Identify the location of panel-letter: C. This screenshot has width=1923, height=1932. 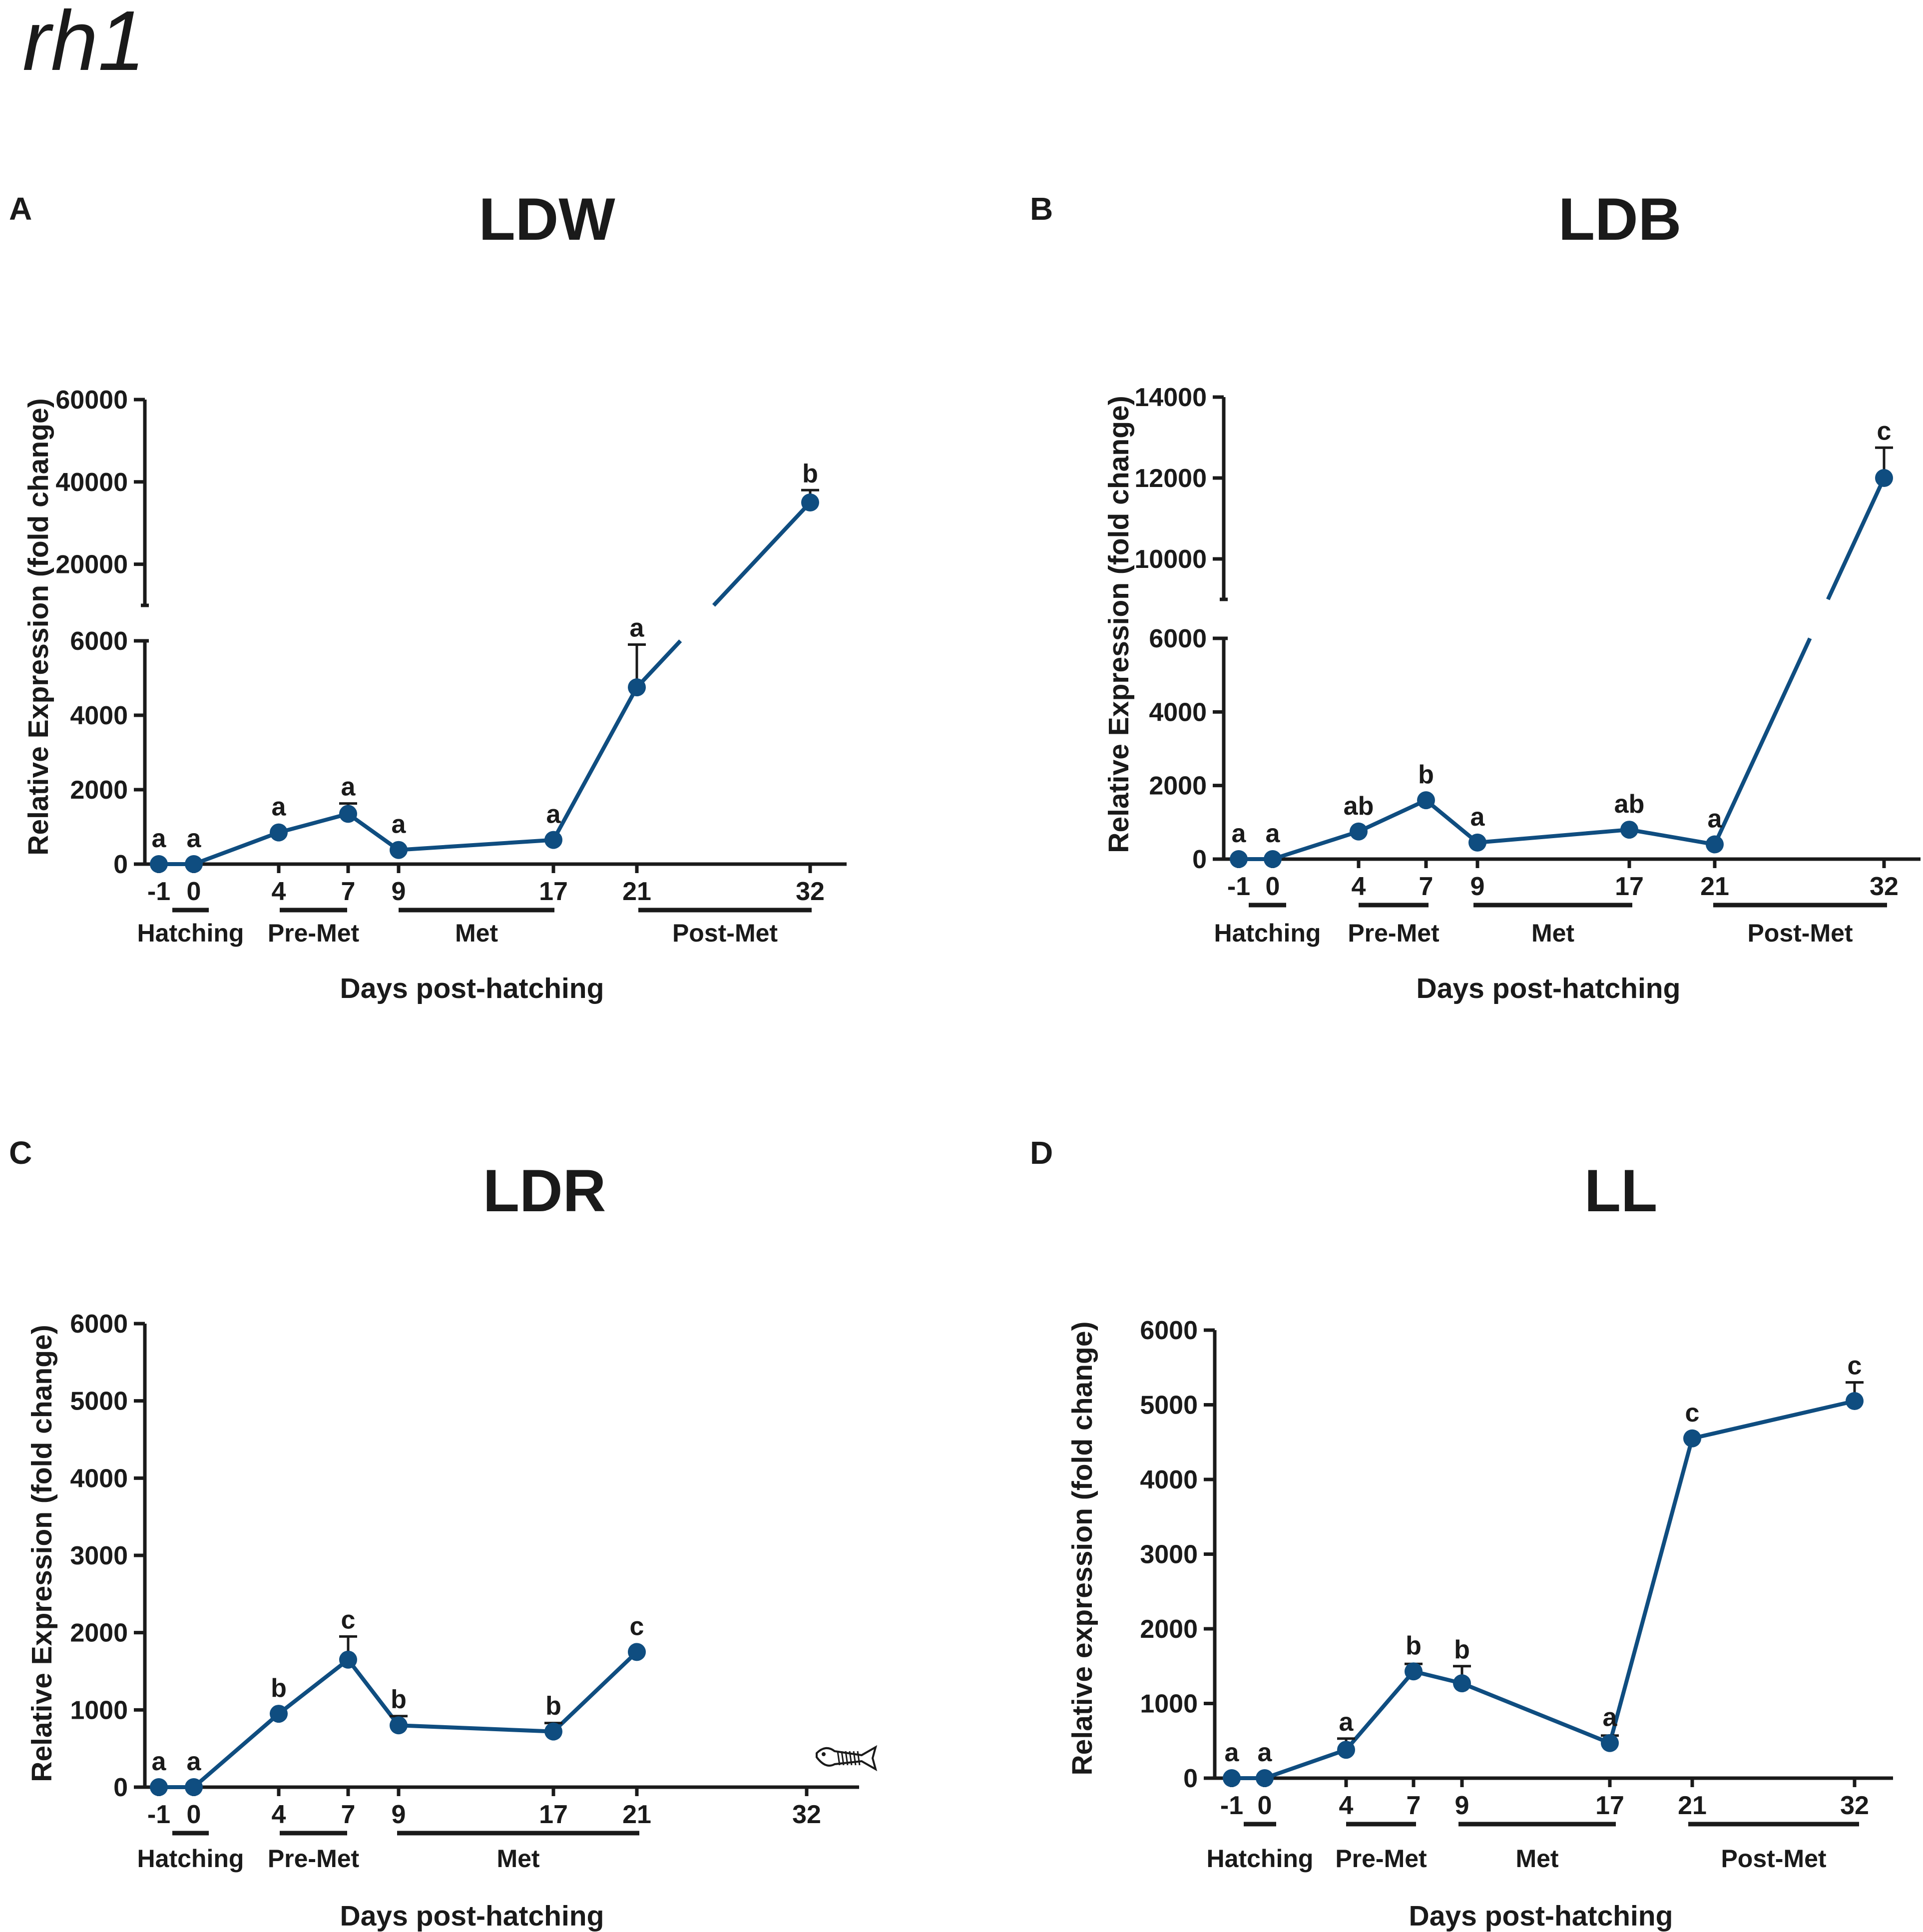
(20, 1153).